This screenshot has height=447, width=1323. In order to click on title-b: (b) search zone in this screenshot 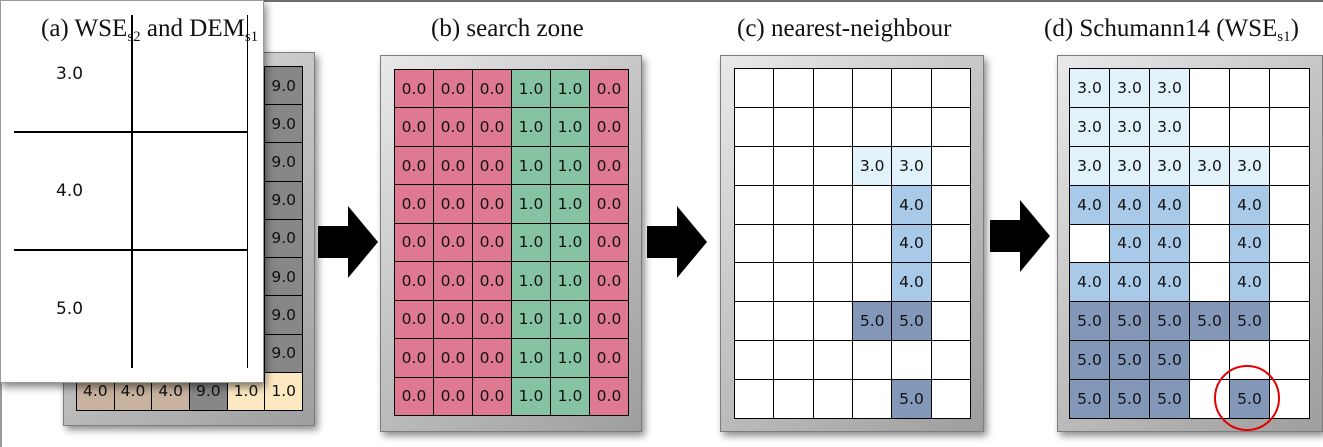, I will do `click(507, 28)`.